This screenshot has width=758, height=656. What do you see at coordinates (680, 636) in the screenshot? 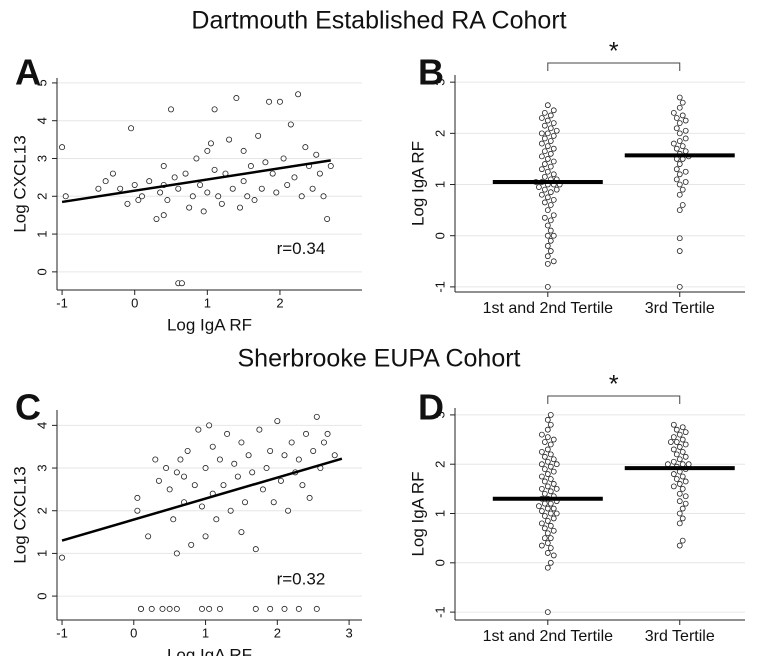
I see `x-tick-label: 3rd Tertile` at bounding box center [680, 636].